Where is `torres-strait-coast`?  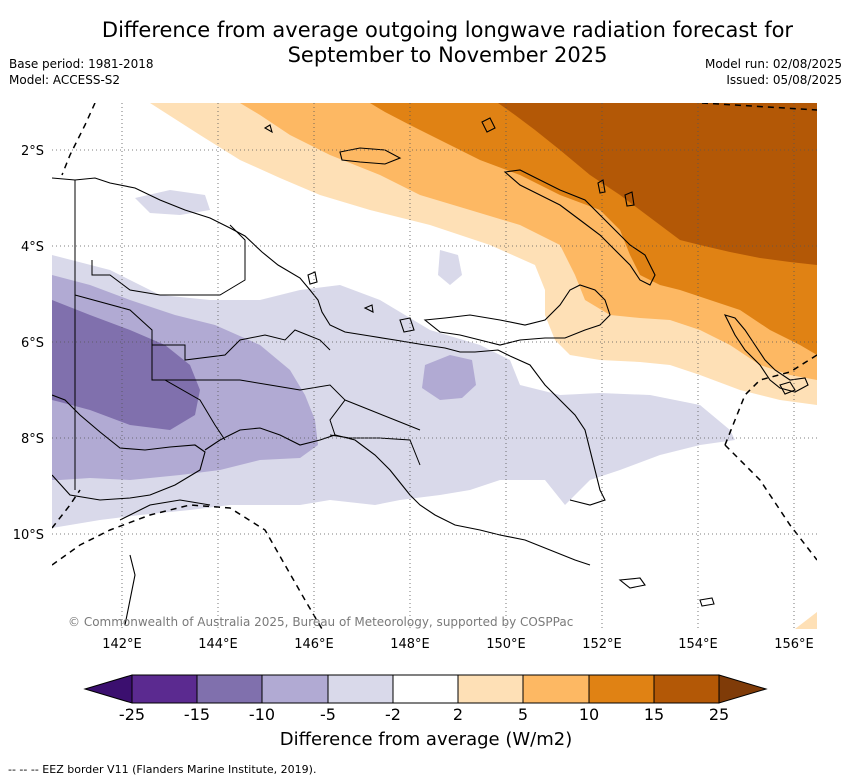 torres-strait-coast is located at coordinates (165, 562).